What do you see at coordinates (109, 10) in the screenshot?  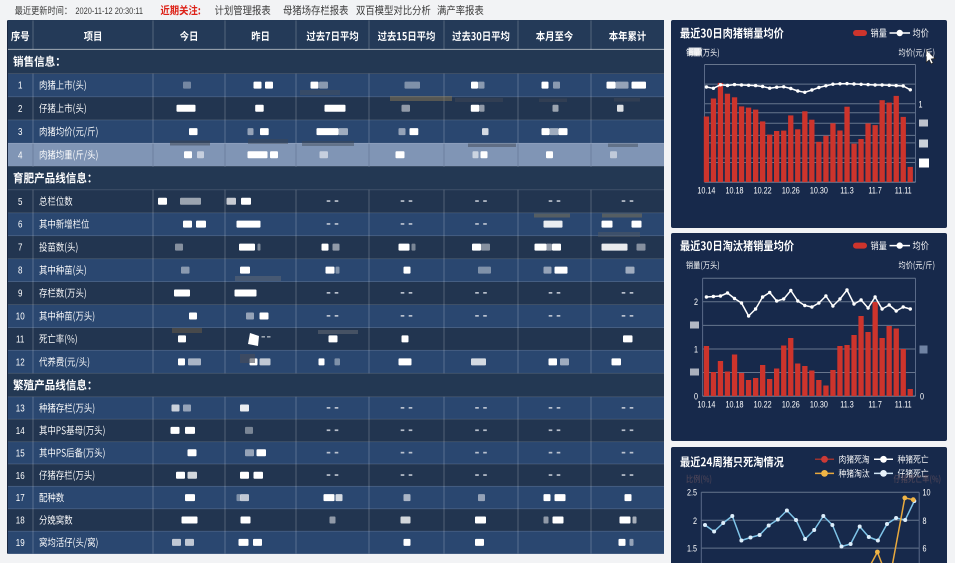 I see `svg-text: 2020-11-12 20:30:11` at bounding box center [109, 10].